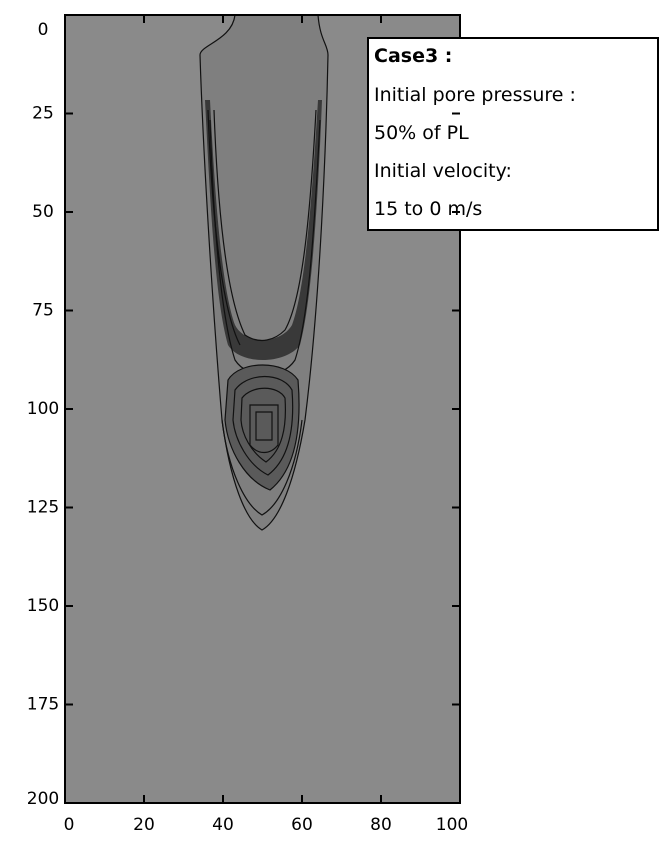 Image resolution: width=660 pixels, height=843 pixels. What do you see at coordinates (43, 606) in the screenshot?
I see `y-tick-label: 150` at bounding box center [43, 606].